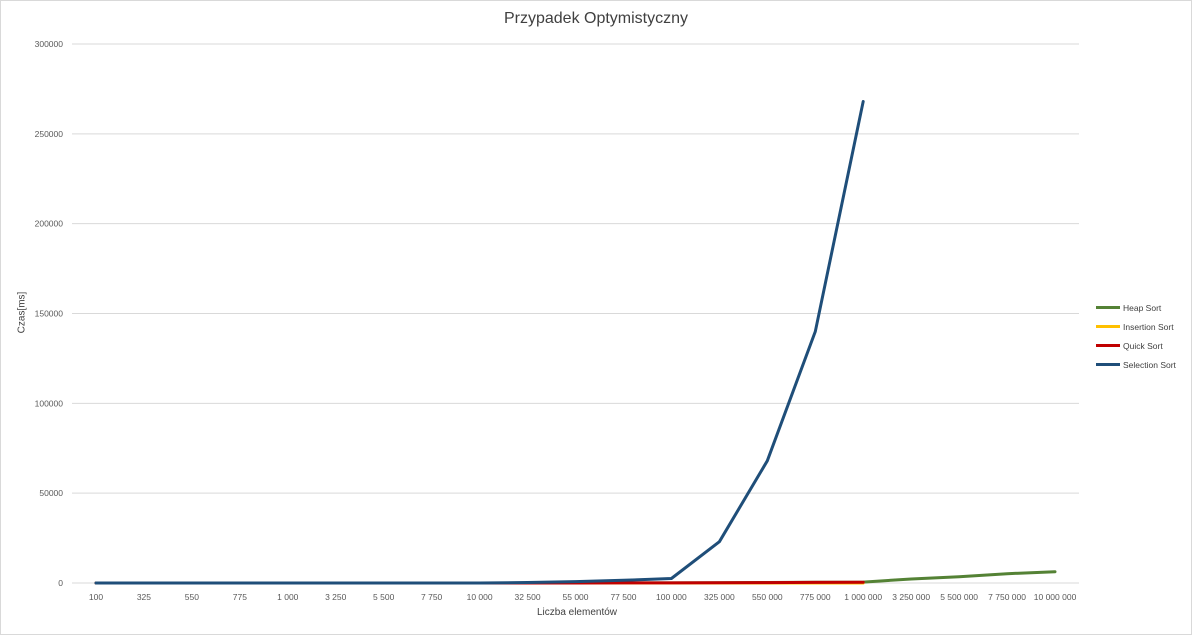 The height and width of the screenshot is (635, 1192). What do you see at coordinates (1142, 307) in the screenshot?
I see `legend-label: Heap Sort` at bounding box center [1142, 307].